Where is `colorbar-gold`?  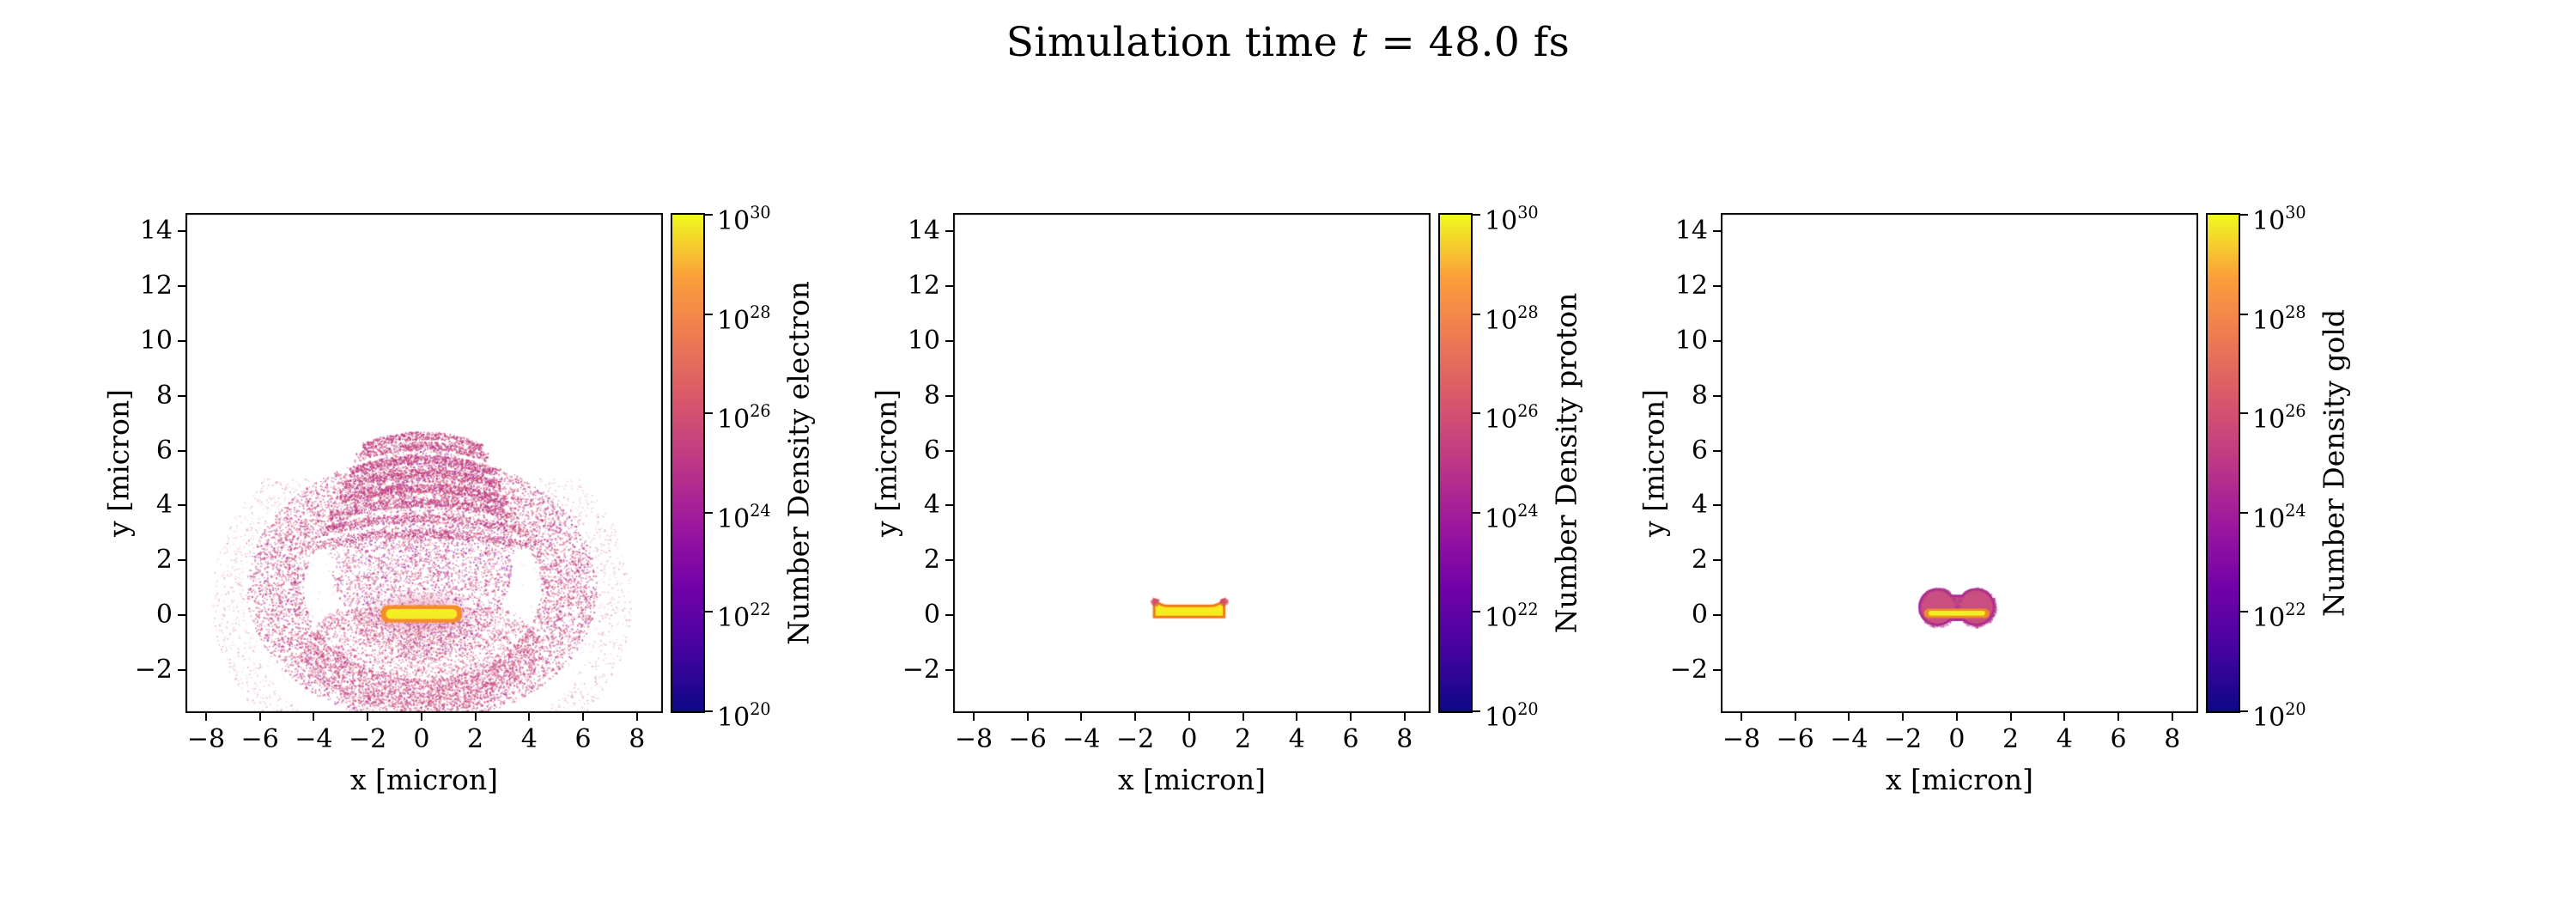 colorbar-gold is located at coordinates (2223, 463).